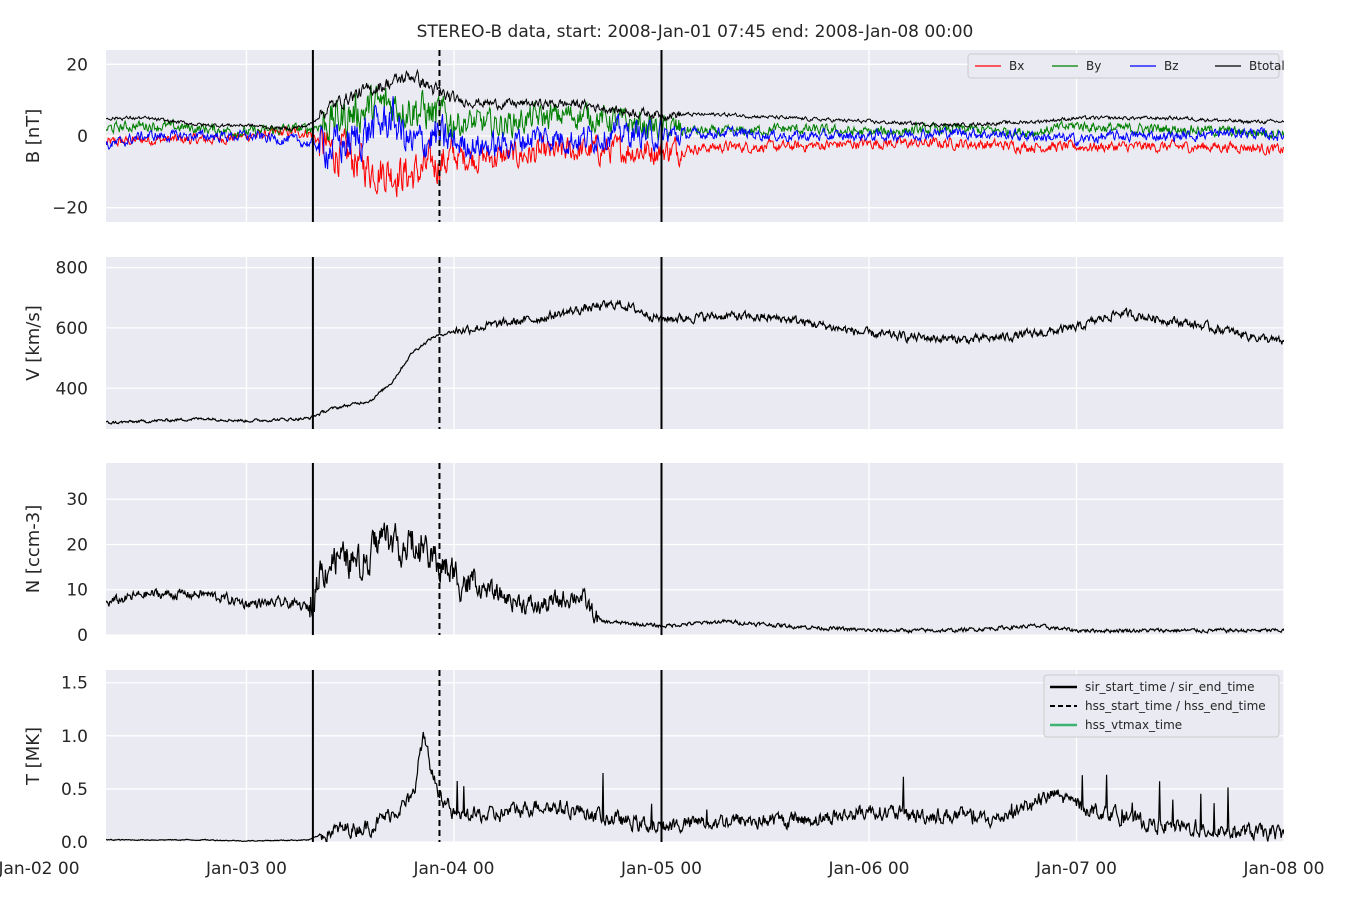 Image resolution: width=1350 pixels, height=900 pixels. What do you see at coordinates (74, 684) in the screenshot?
I see `y-tick-label: 1.5` at bounding box center [74, 684].